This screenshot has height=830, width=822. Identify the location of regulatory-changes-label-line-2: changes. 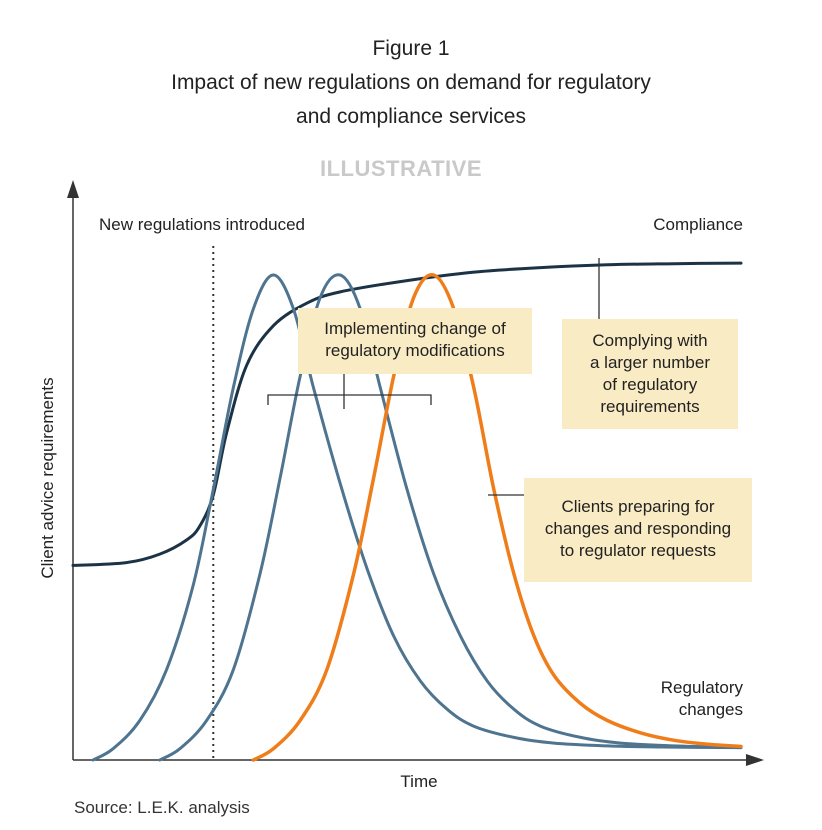
(711, 709).